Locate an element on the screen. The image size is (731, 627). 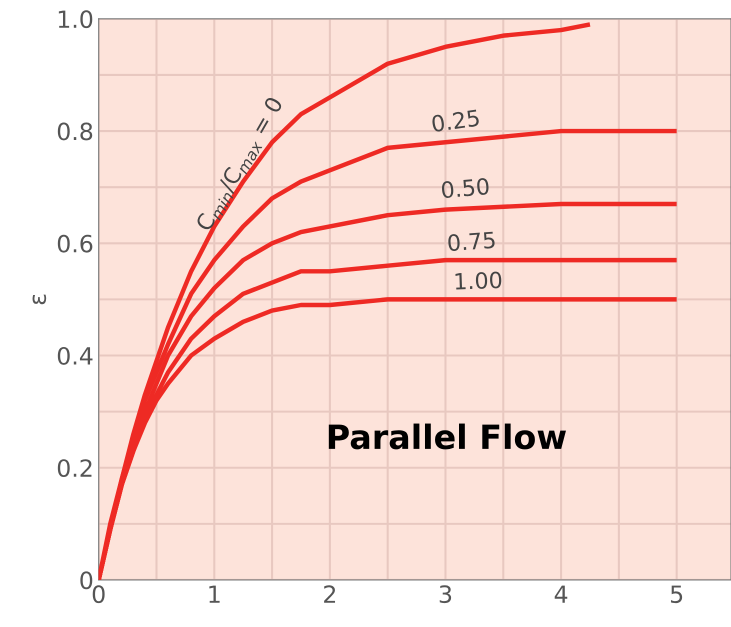
annotation: Parallel Flow is located at coordinates (447, 437).